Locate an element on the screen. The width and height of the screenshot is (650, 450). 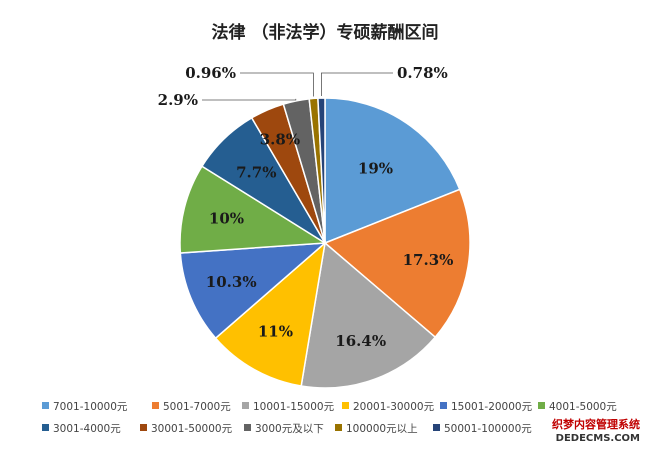
slice-label-9: 2.9% is located at coordinates (178, 100).